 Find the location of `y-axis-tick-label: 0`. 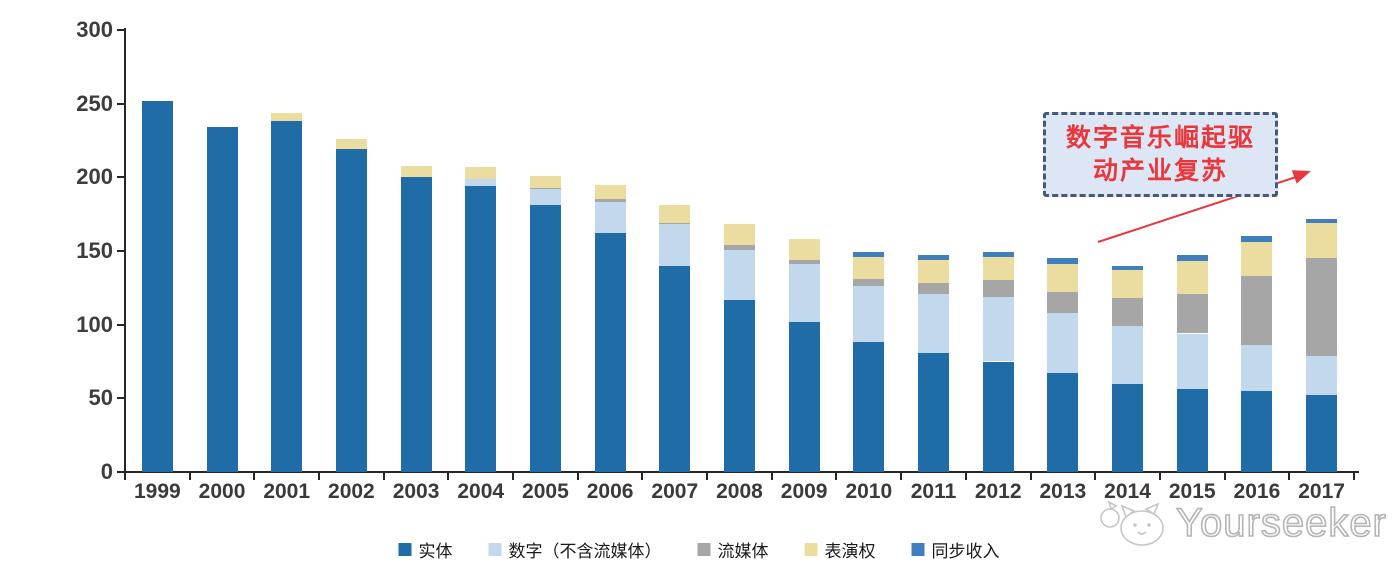

y-axis-tick-label: 0 is located at coordinates (106, 471).